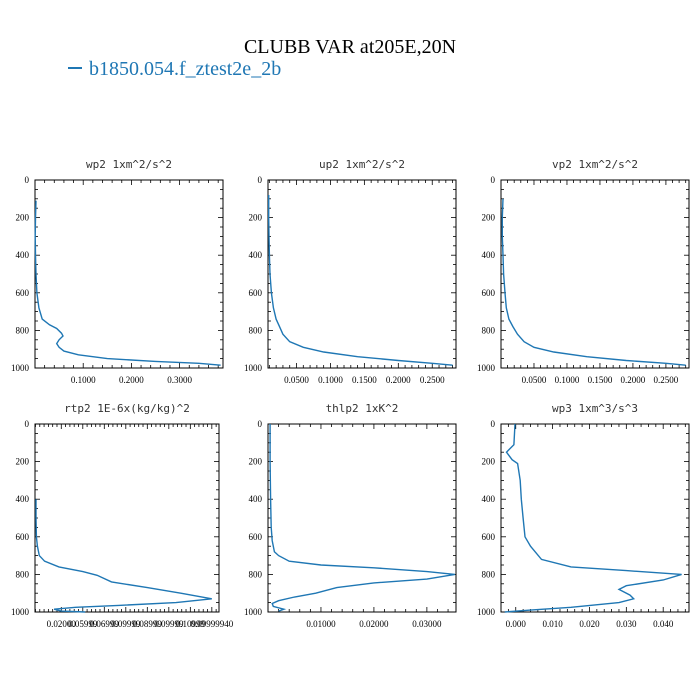  What do you see at coordinates (595, 164) in the screenshot?
I see `panel-title: vp2 1xm^2/s^2` at bounding box center [595, 164].